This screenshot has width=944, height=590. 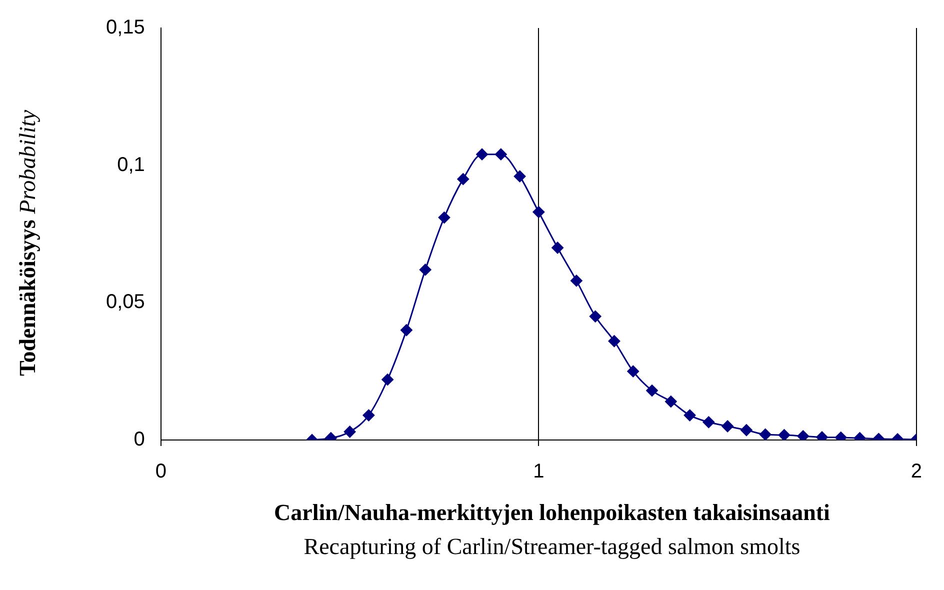 What do you see at coordinates (27, 243) in the screenshot?
I see `y-axis-title: Todennäköisyys Probability` at bounding box center [27, 243].